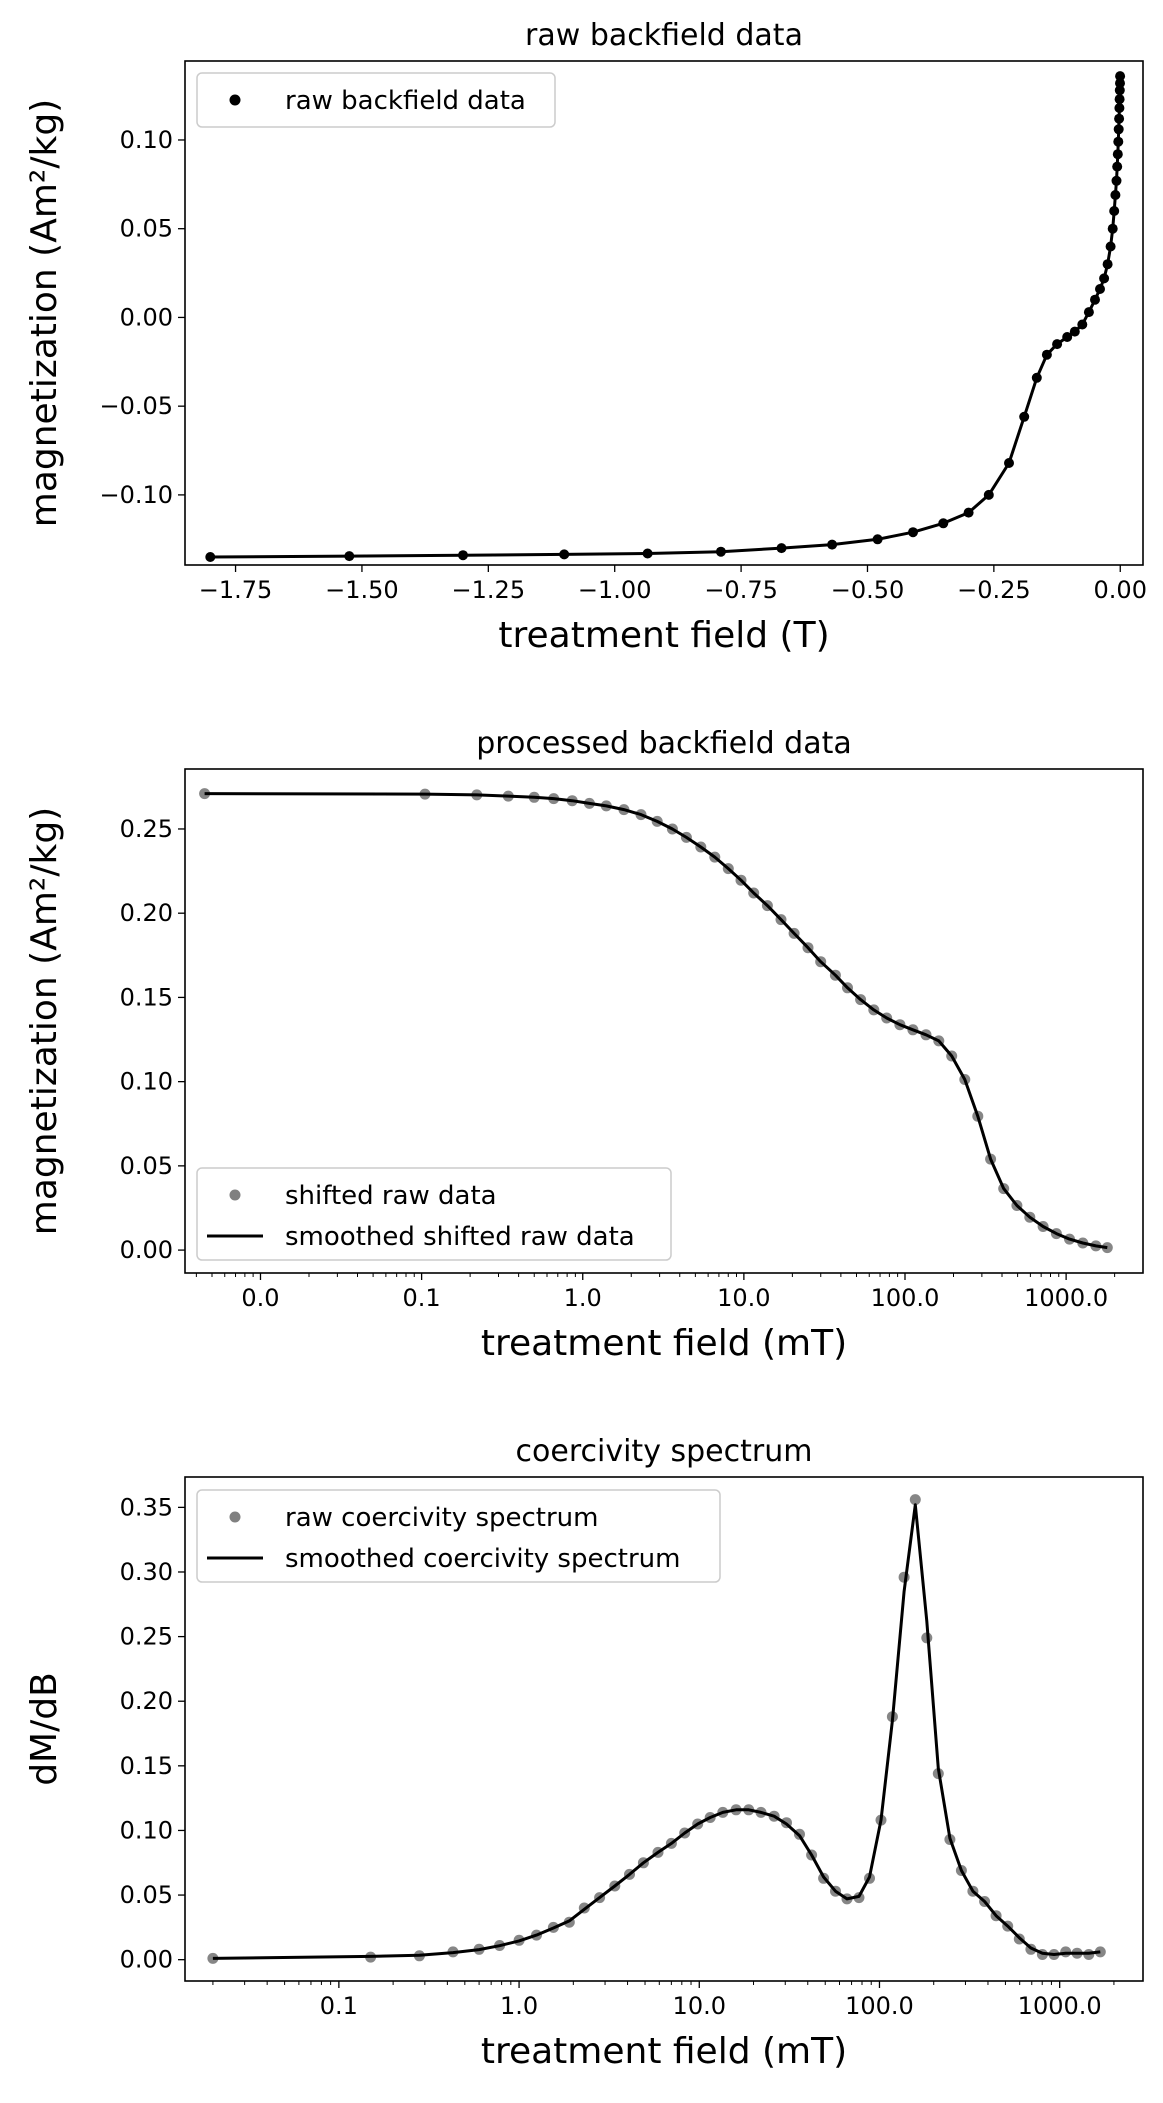 This screenshot has width=1163, height=2103. What do you see at coordinates (664, 2051) in the screenshot?
I see `x-axis-label: treatment field (mT)` at bounding box center [664, 2051].